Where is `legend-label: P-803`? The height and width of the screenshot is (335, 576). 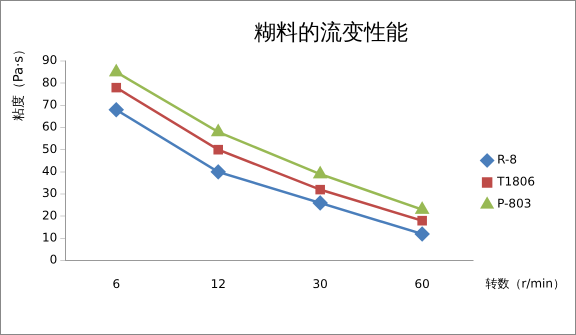 legend-label: P-803 is located at coordinates (514, 203).